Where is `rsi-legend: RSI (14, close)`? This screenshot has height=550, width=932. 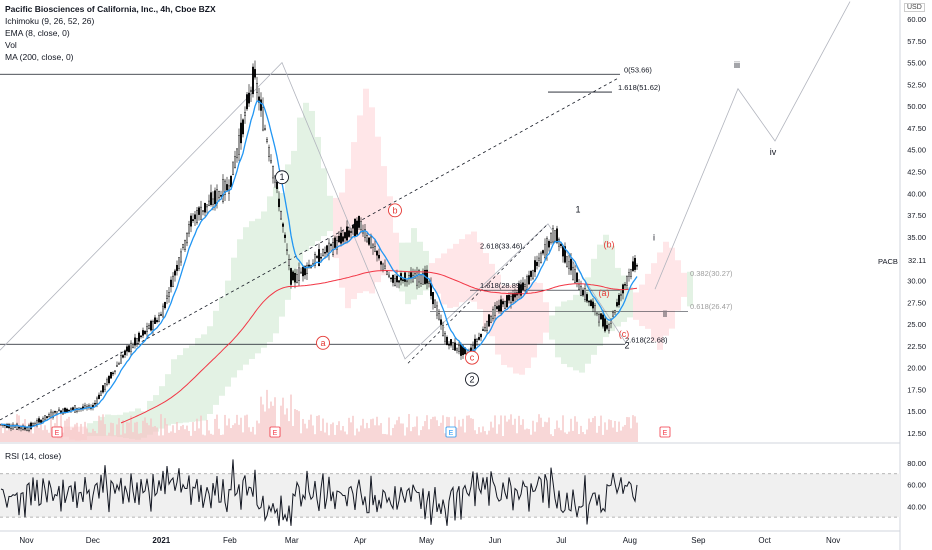 rsi-legend: RSI (14, close) is located at coordinates (33, 456).